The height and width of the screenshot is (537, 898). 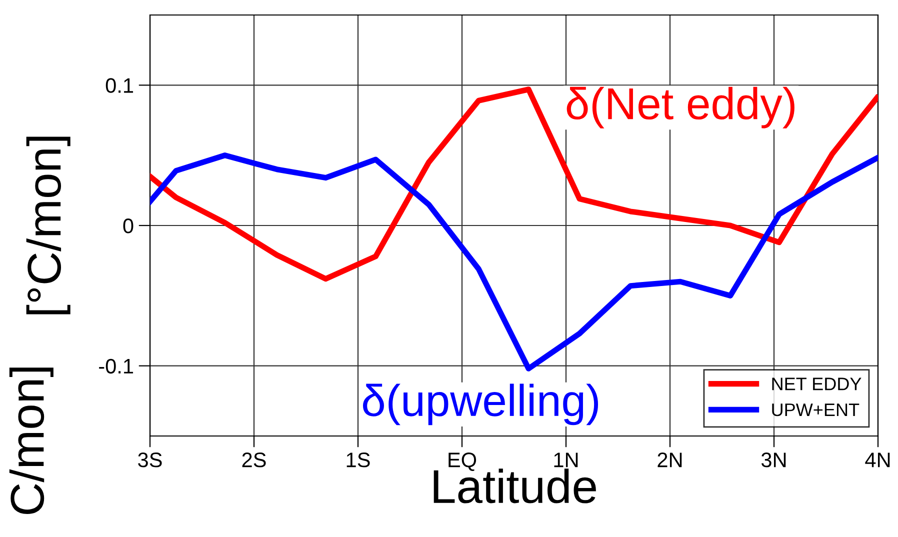 I want to click on legend-label: NET EDDY, so click(x=817, y=384).